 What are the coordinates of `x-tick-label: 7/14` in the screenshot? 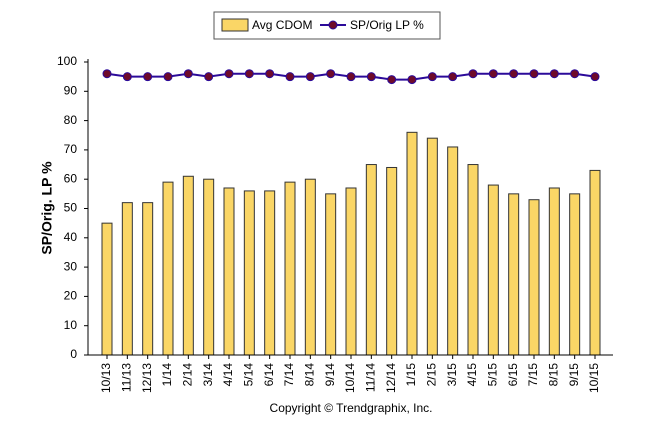 It's located at (289, 375).